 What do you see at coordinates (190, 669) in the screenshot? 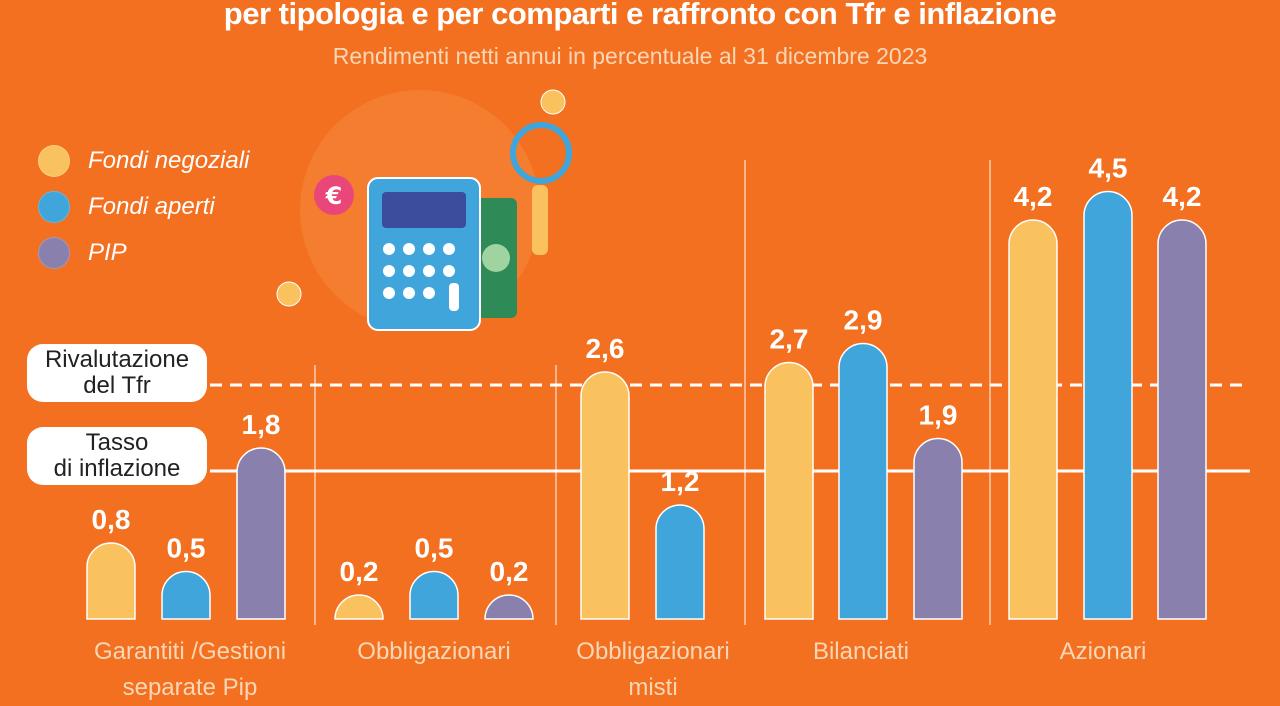
I see `category-label: Garantiti /Gestioni separate Pip` at bounding box center [190, 669].